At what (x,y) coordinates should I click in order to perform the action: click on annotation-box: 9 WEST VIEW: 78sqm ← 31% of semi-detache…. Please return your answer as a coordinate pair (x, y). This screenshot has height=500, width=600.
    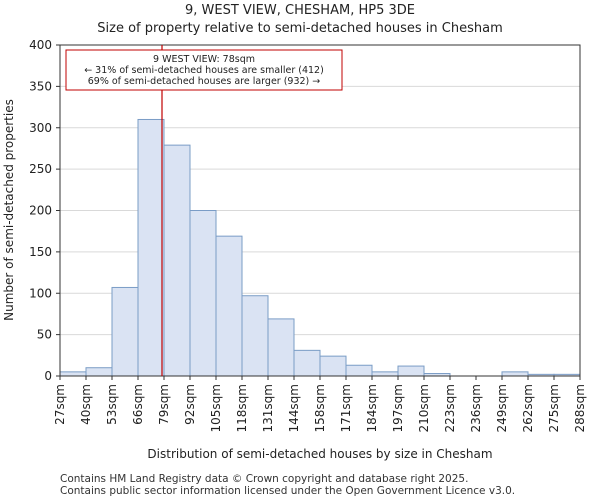
    Looking at the image, I should click on (204, 70).